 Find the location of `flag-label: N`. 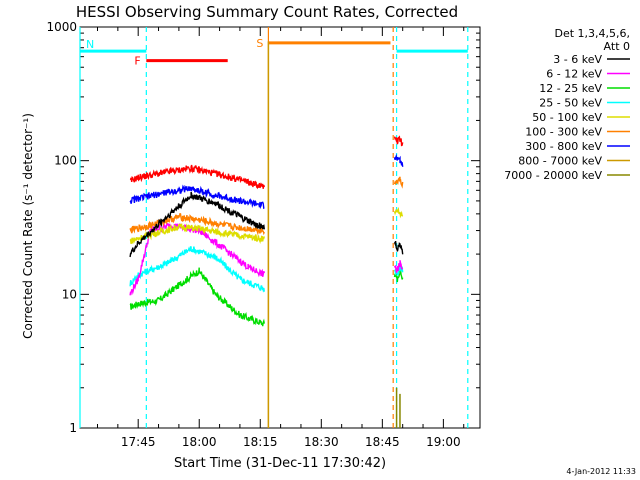

flag-label: N is located at coordinates (90, 44).